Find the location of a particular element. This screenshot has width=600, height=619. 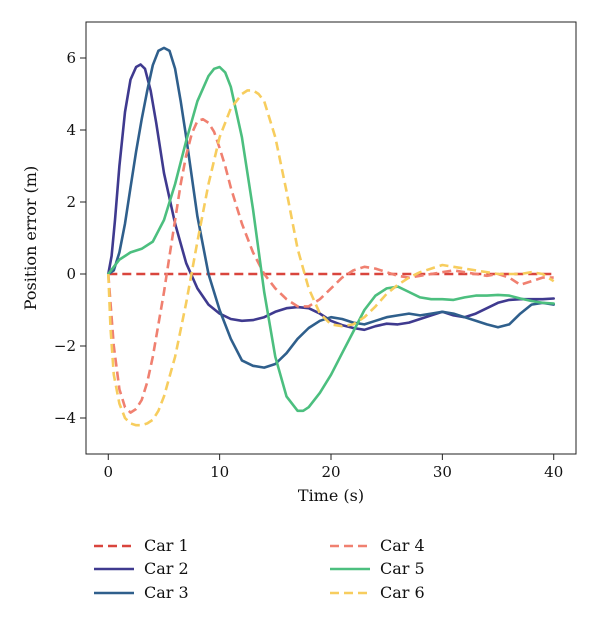

x-axis-label: Time (s) is located at coordinates (331, 495).